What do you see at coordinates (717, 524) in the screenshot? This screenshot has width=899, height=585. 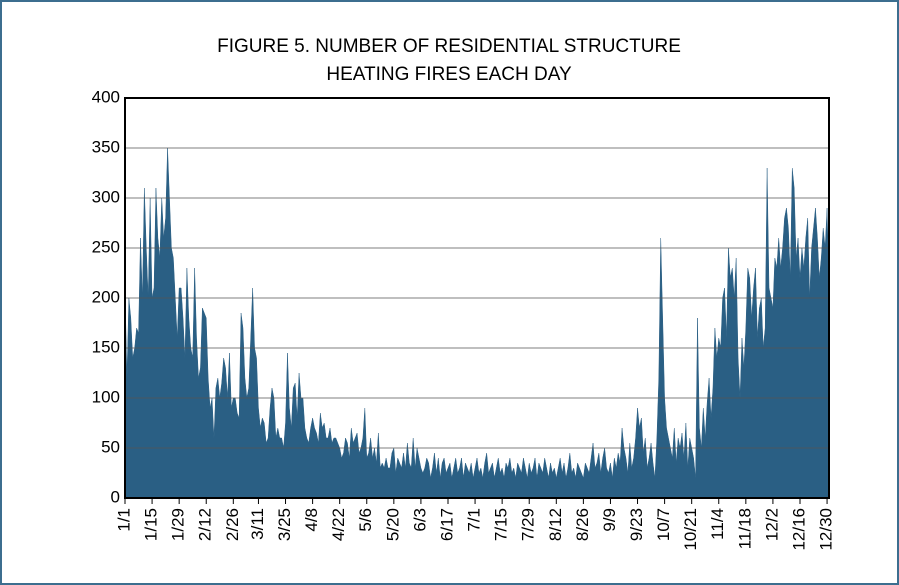 I see `x-tick-label: 11/4` at bounding box center [717, 524].